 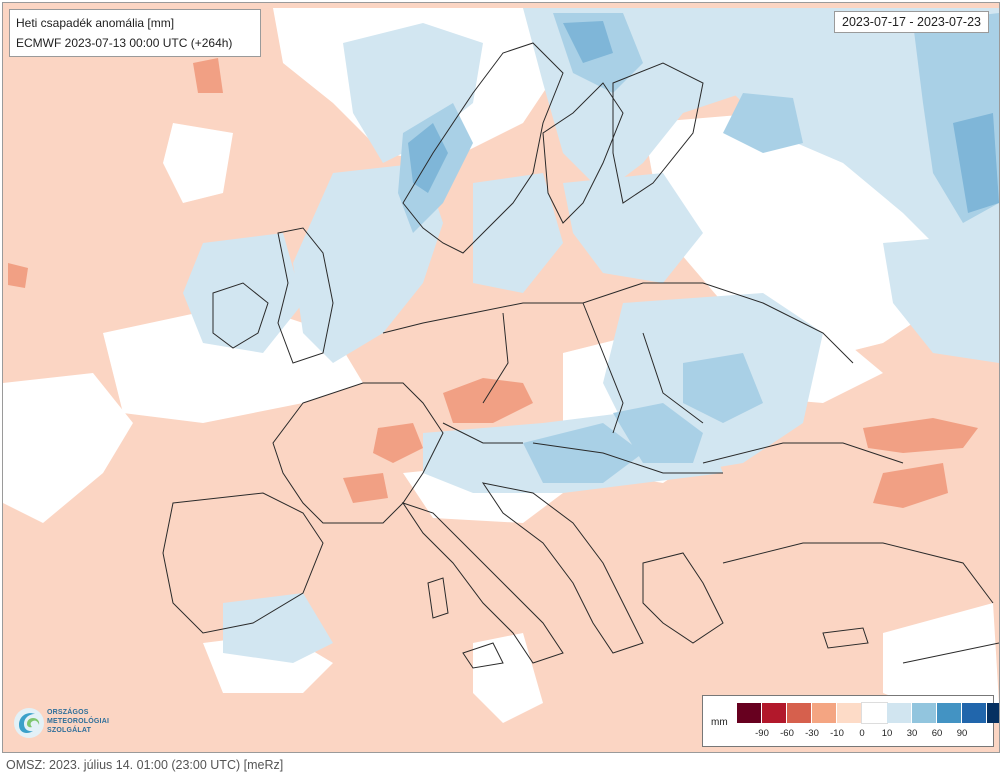 I want to click on omsz-logo: ORSZÁGOS METEOROLÓGIAI SZOLGÁLAT, so click(x=72, y=726).